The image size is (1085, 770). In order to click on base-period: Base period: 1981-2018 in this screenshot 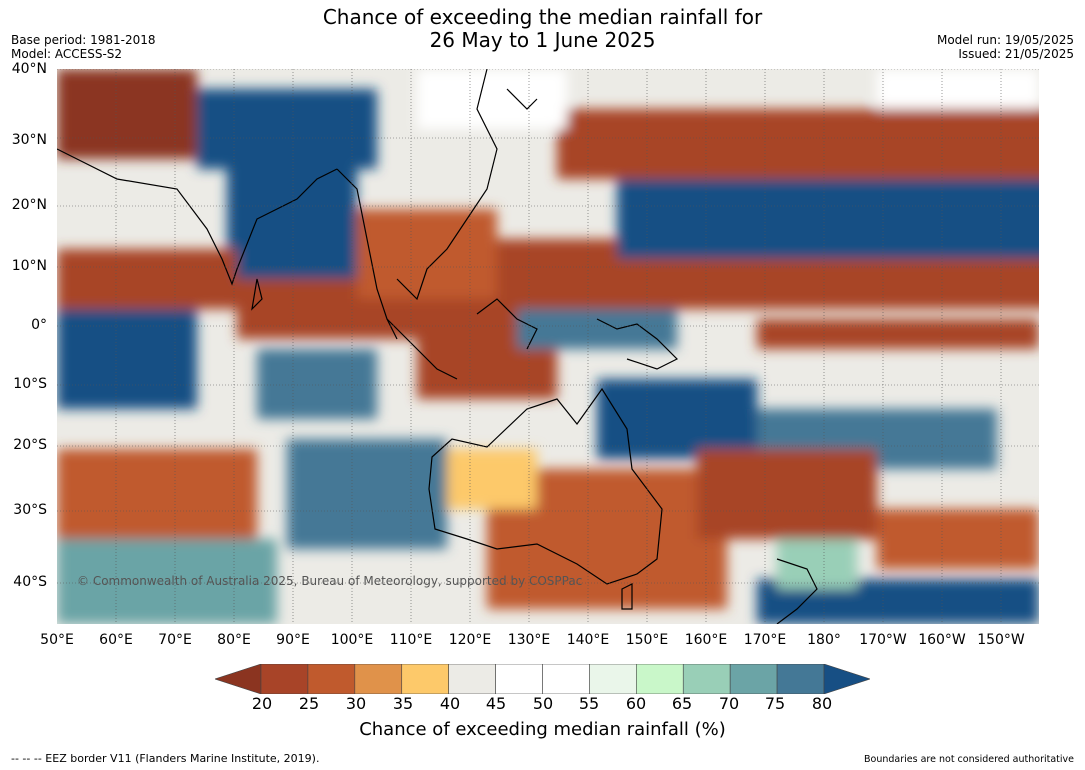, I will do `click(83, 40)`.